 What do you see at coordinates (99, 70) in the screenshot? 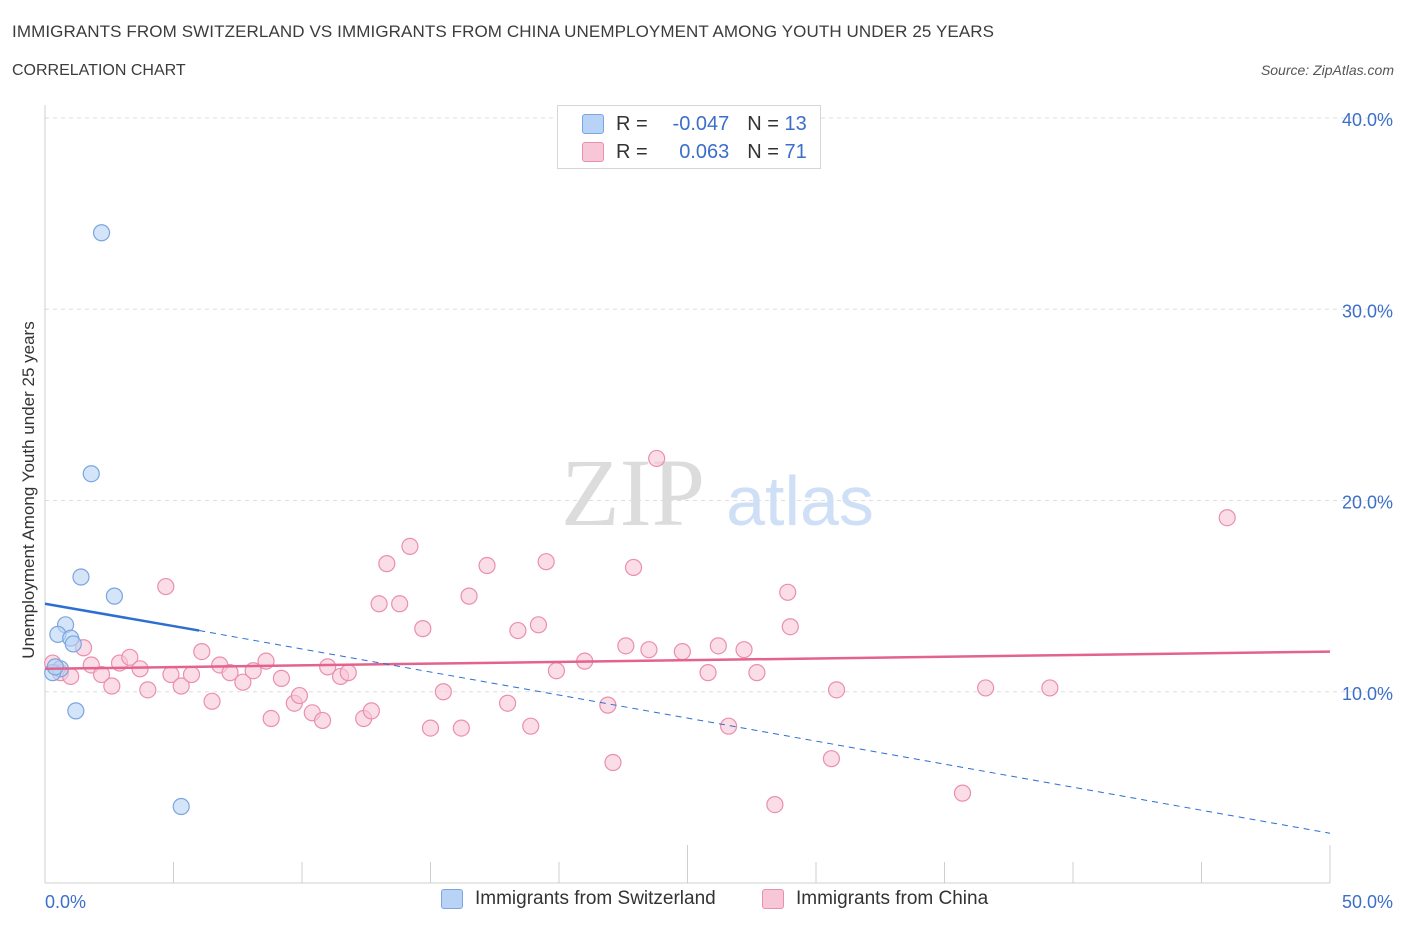
I see `chart-subtitle: CORRELATION CHART` at bounding box center [99, 70].